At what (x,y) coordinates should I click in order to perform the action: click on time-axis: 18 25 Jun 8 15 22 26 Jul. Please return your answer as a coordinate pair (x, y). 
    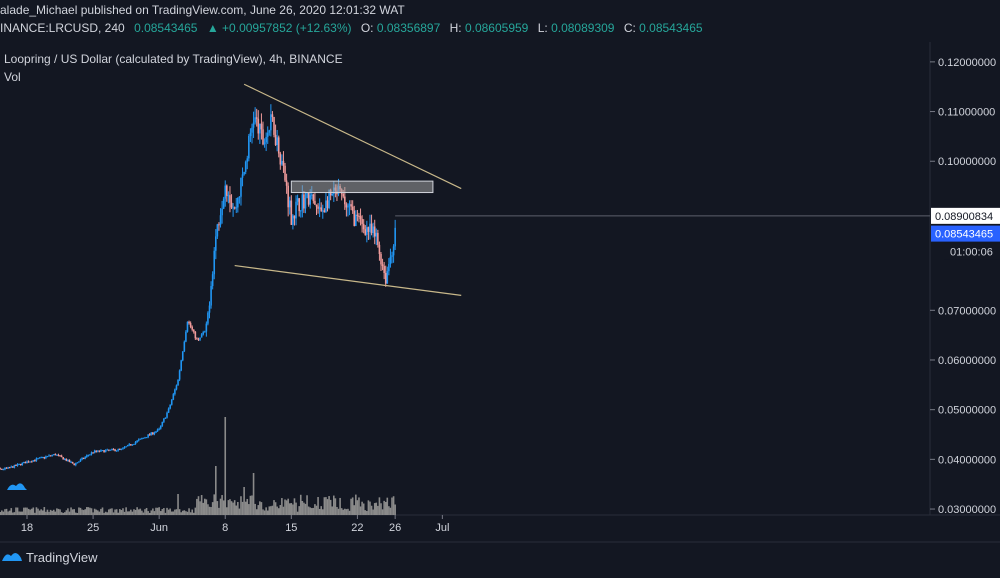
    Looking at the image, I should click on (235, 524).